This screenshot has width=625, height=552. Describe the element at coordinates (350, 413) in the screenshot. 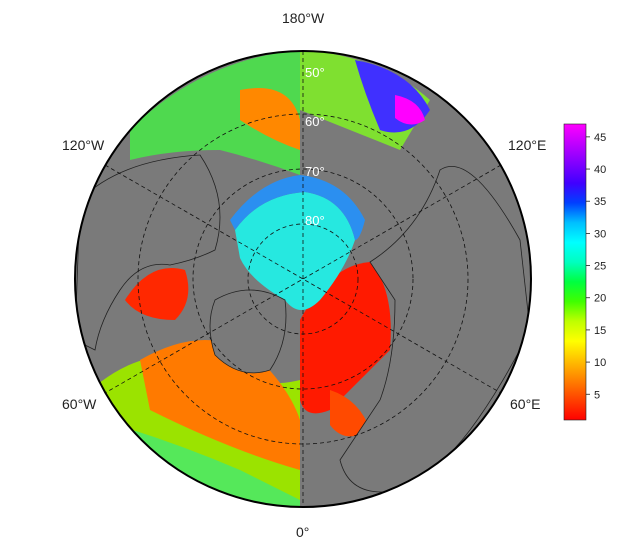

I see `field-baltic` at that location.